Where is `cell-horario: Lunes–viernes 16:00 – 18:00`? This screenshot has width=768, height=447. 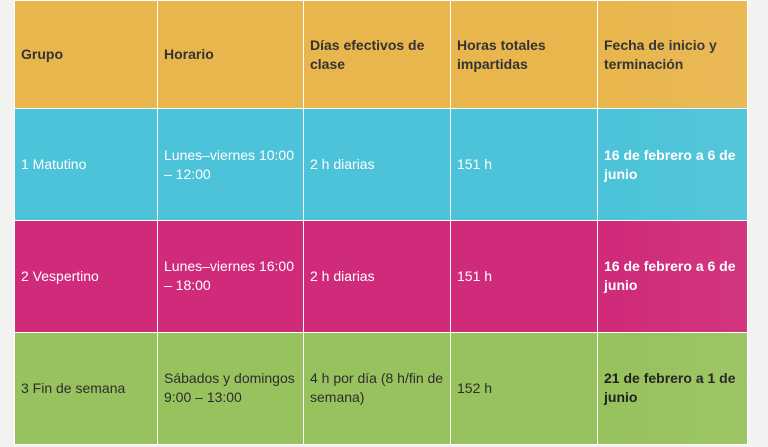
cell-horario: Lunes–viernes 16:00 – 18:00 is located at coordinates (230, 276).